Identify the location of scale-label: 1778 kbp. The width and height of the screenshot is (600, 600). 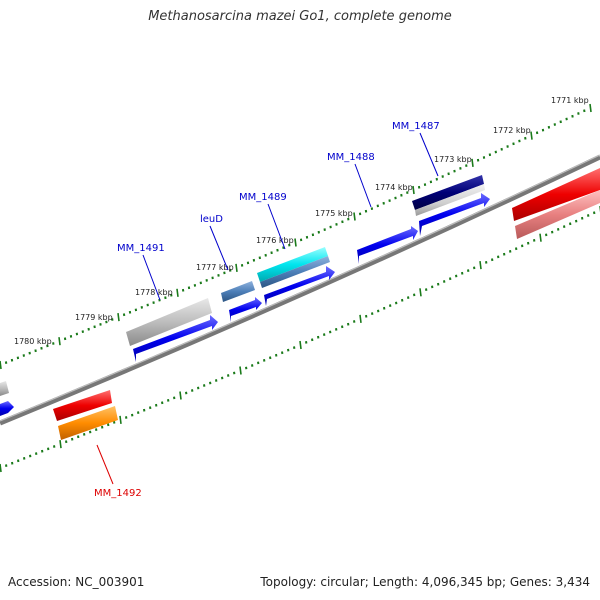
(154, 292).